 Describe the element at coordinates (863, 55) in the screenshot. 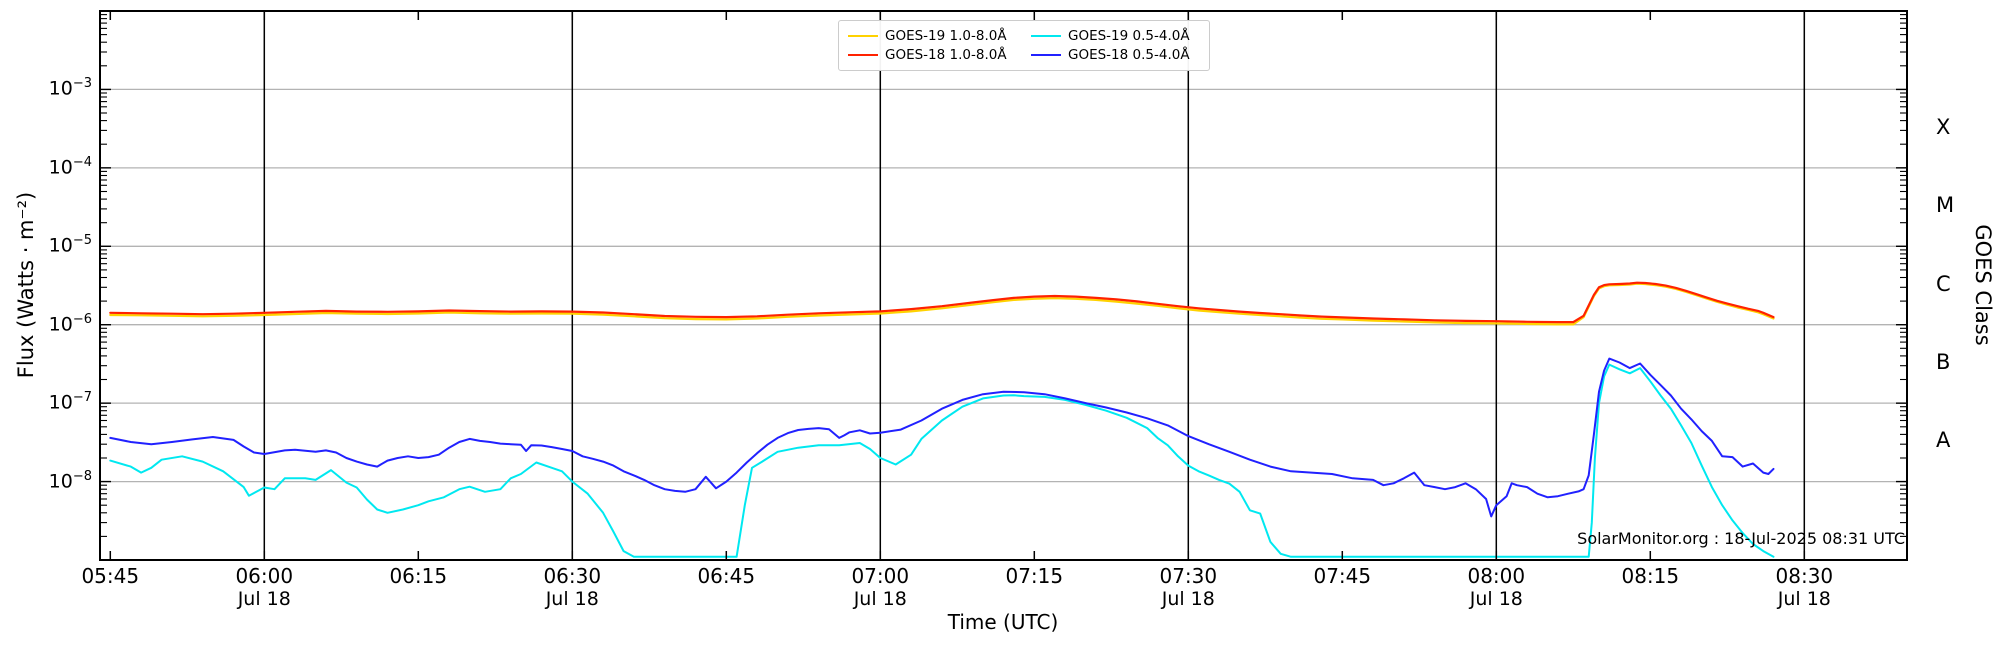

I see `legend-swatch-goes18-long-icon` at that location.